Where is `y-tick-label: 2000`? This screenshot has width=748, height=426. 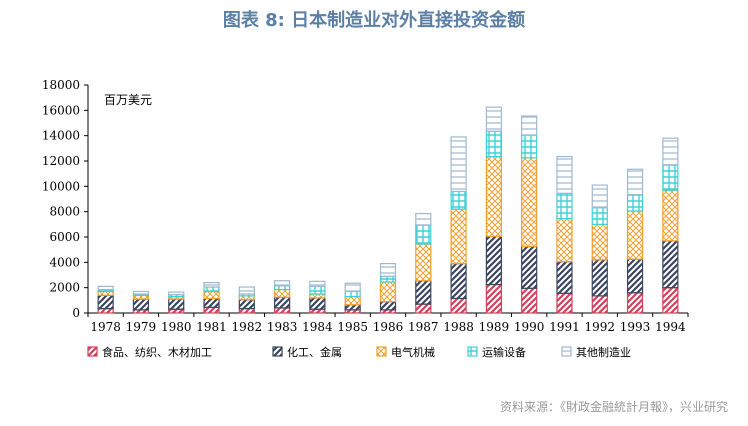
y-tick-label: 2000 is located at coordinates (64, 288).